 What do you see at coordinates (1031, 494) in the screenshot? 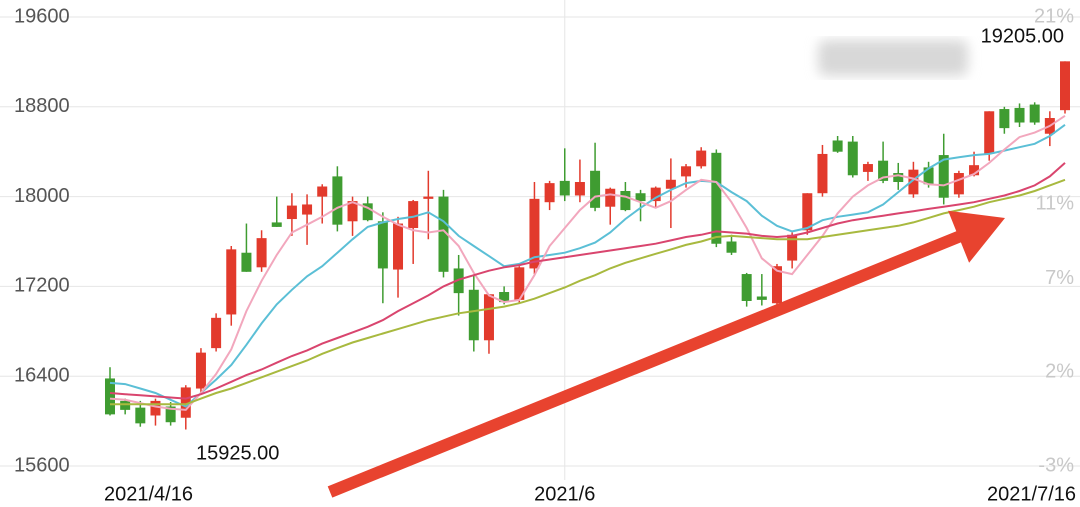
I see `x-tick-label: 2021/7/16` at bounding box center [1031, 494].